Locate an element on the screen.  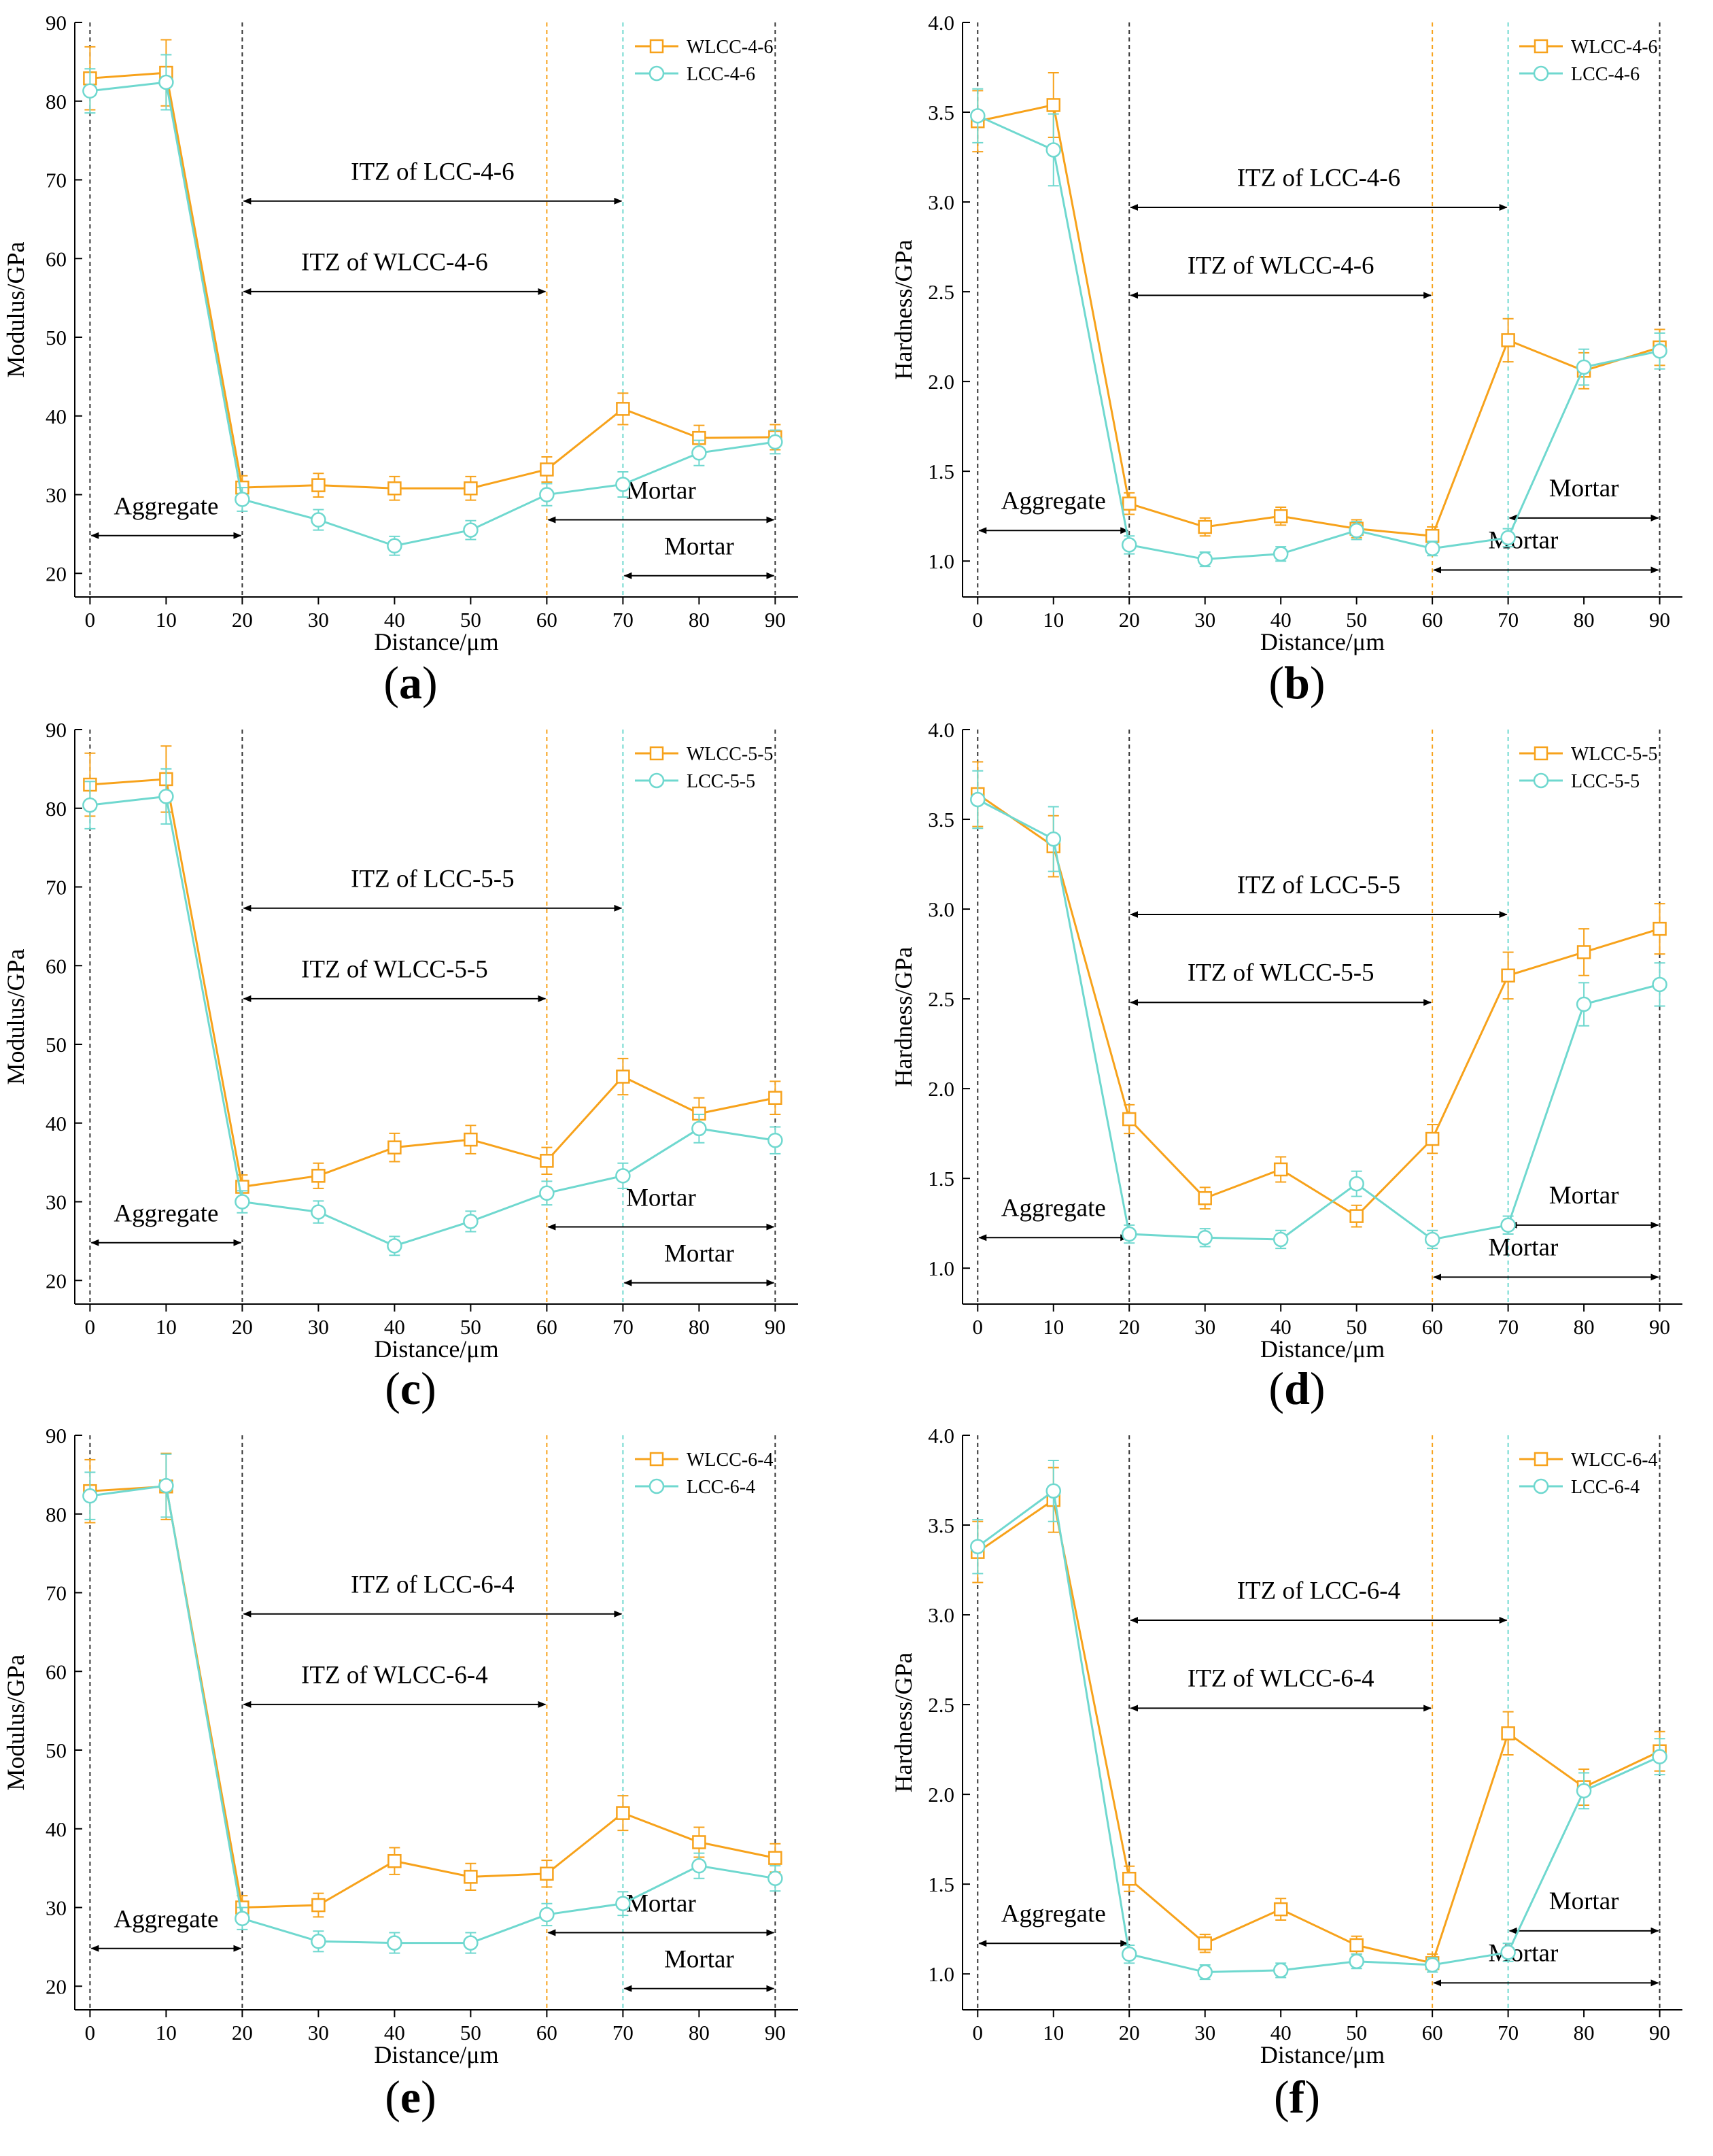
annotation-label: Aggregate is located at coordinates (1053, 1208).